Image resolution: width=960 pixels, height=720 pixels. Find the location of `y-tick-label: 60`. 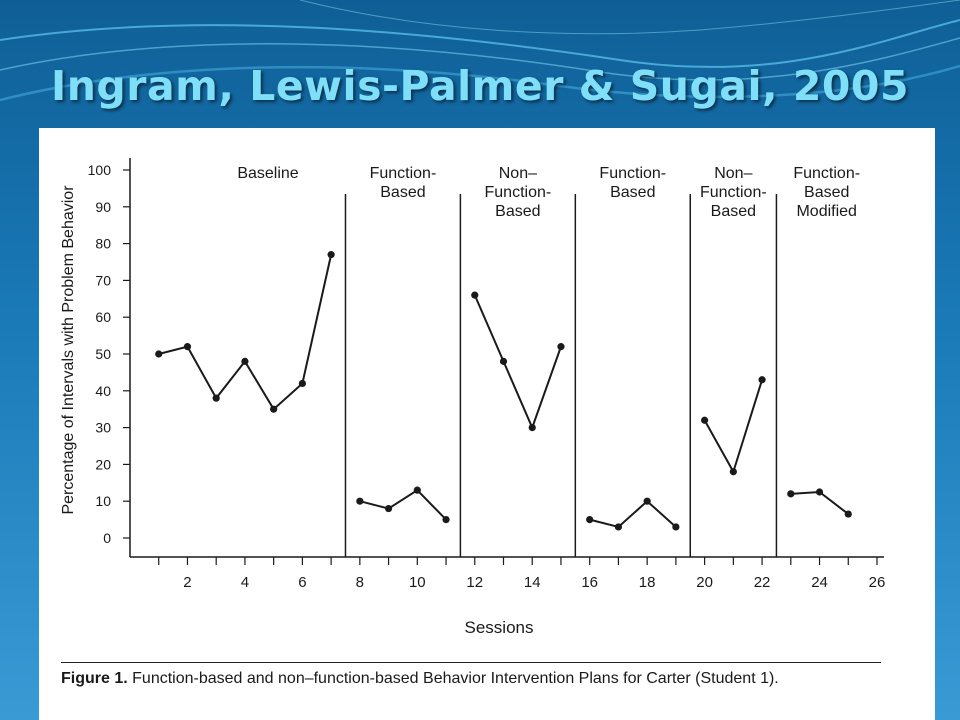

y-tick-label: 60 is located at coordinates (103, 317).